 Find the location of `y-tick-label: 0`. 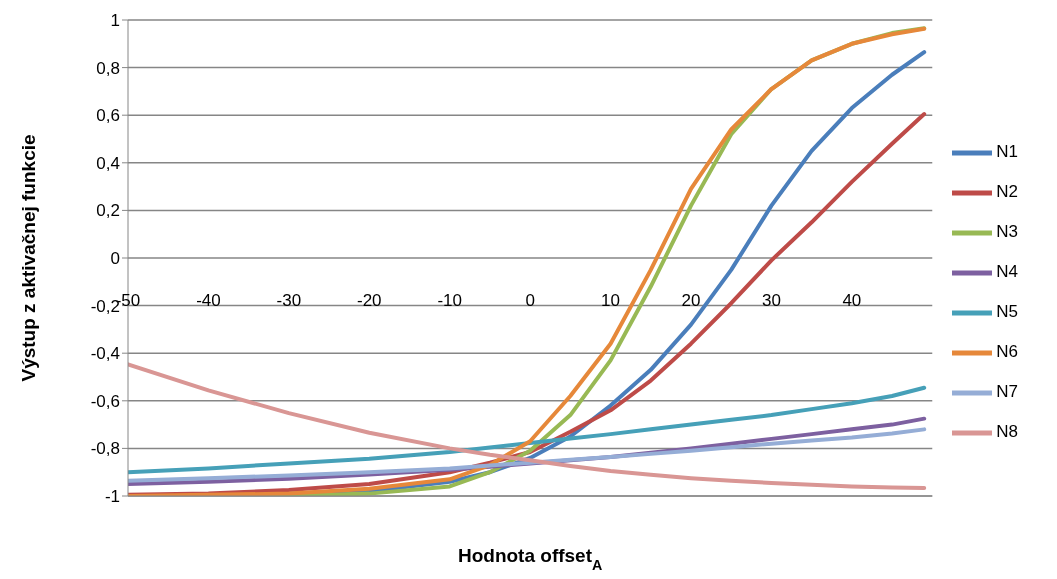

y-tick-label: 0 is located at coordinates (115, 259).